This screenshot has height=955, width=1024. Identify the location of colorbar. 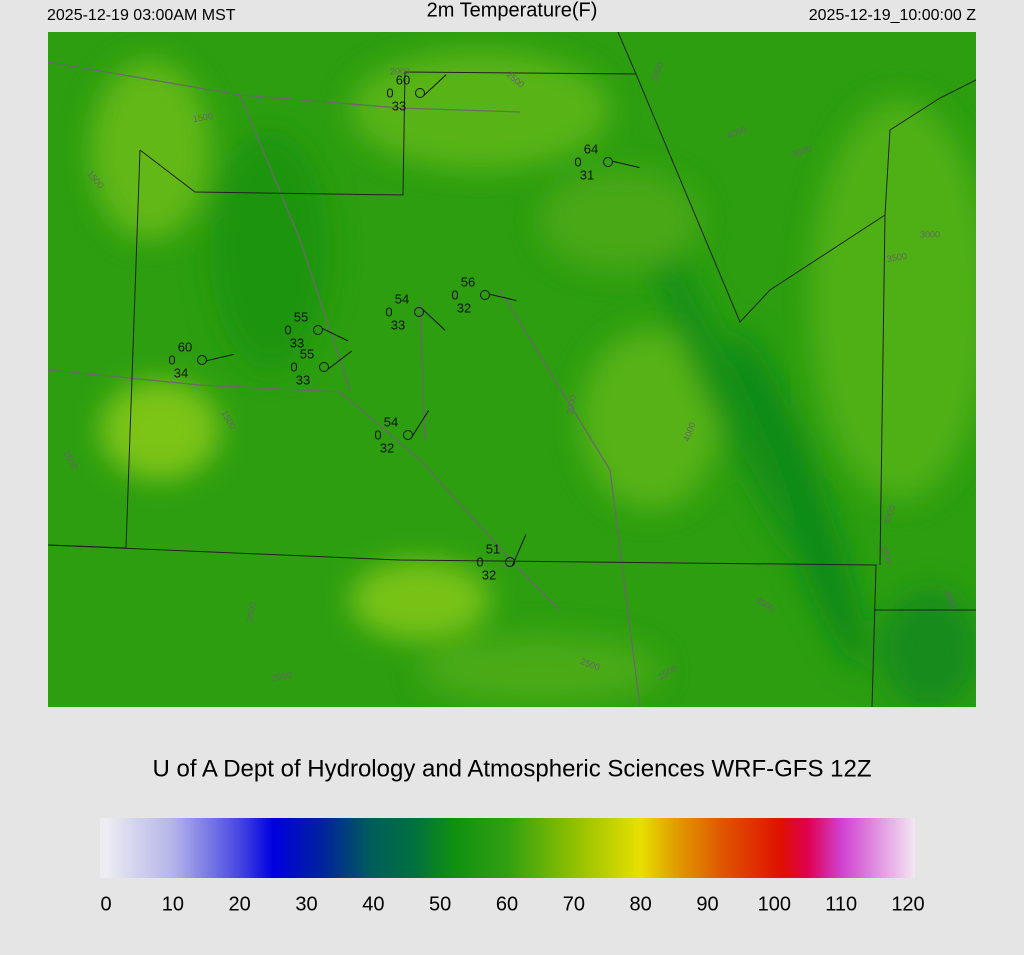
(507, 848).